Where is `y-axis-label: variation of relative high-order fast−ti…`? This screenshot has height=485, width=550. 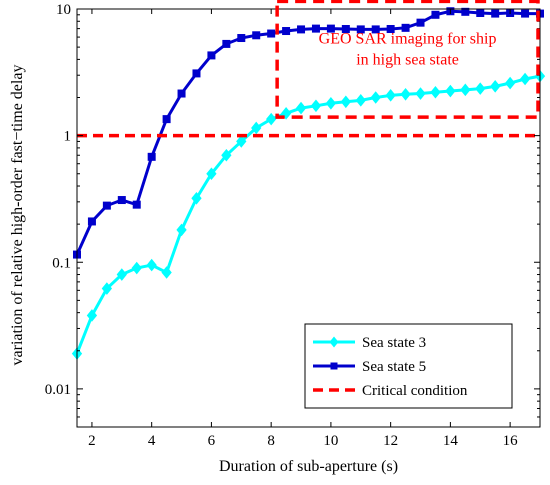
y-axis-label: variation of relative high-order fast−ti… is located at coordinates (17, 215).